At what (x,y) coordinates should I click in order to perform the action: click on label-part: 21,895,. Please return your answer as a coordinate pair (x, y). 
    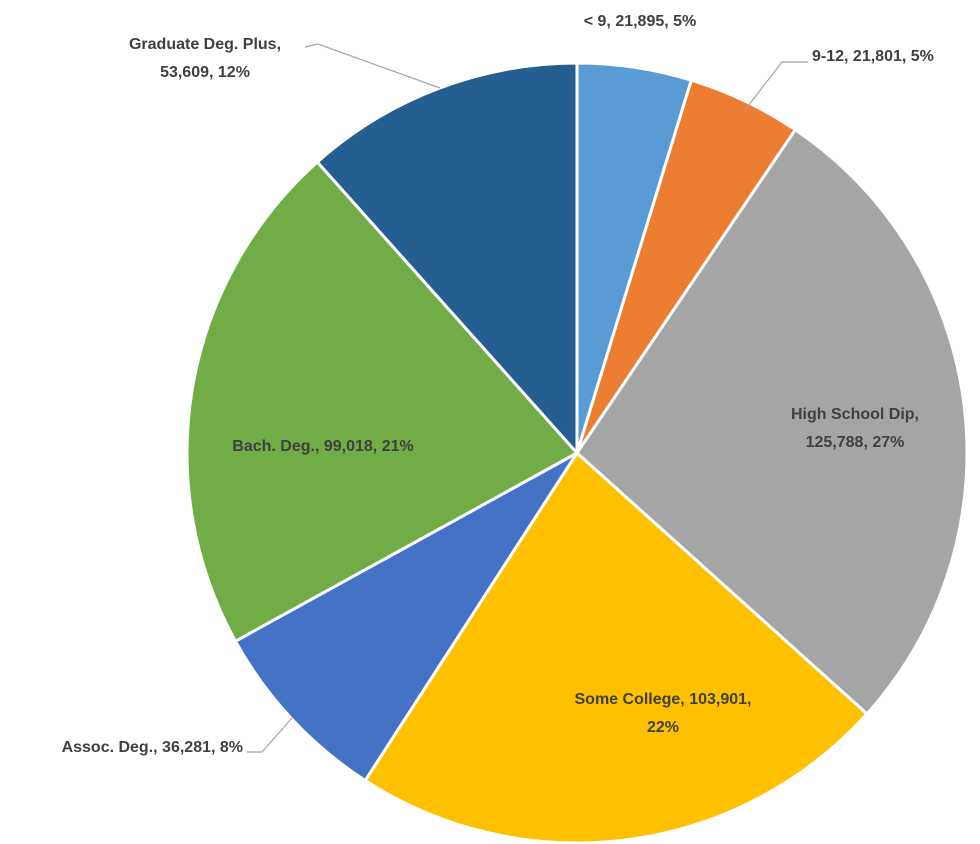
    Looking at the image, I should click on (644, 21).